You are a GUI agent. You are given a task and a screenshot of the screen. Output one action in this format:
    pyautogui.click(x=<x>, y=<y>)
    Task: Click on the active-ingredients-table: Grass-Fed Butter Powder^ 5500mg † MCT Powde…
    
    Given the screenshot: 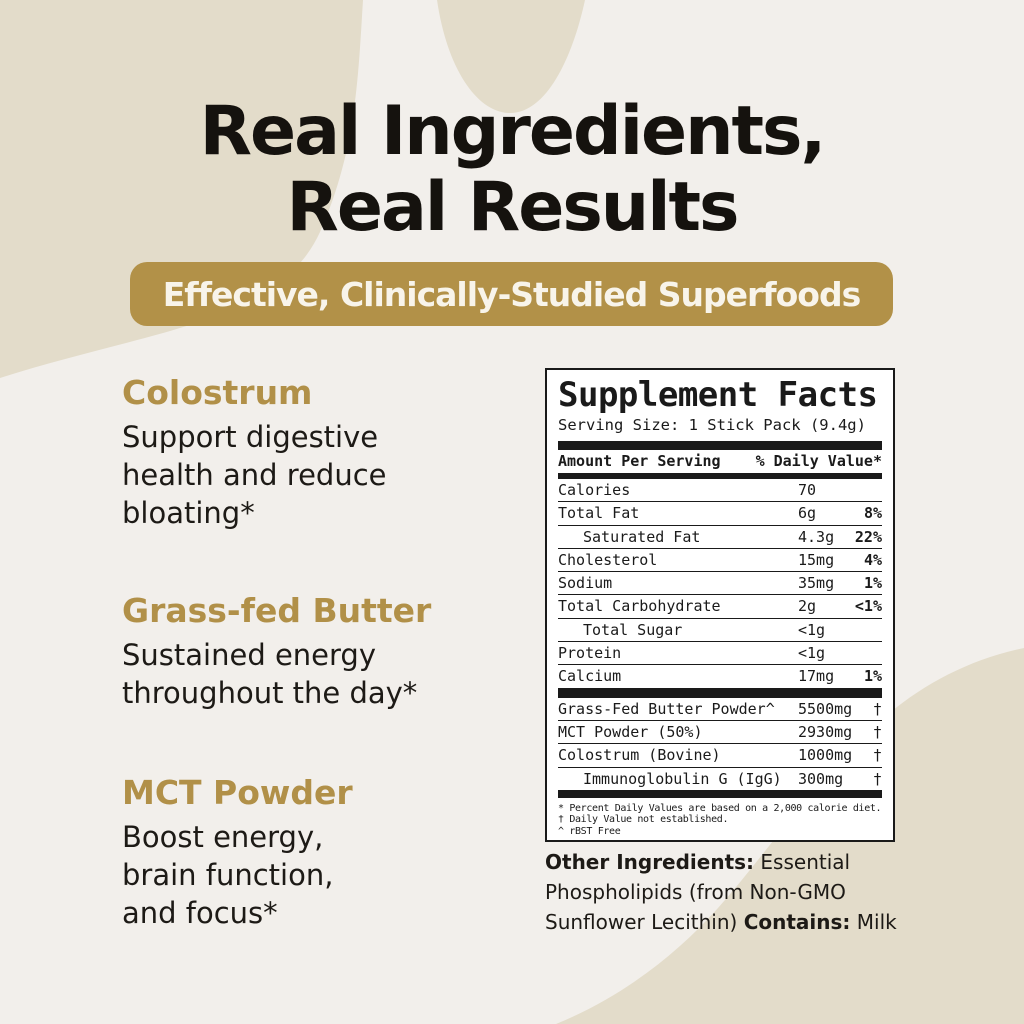 What is the action you would take?
    pyautogui.click(x=720, y=744)
    